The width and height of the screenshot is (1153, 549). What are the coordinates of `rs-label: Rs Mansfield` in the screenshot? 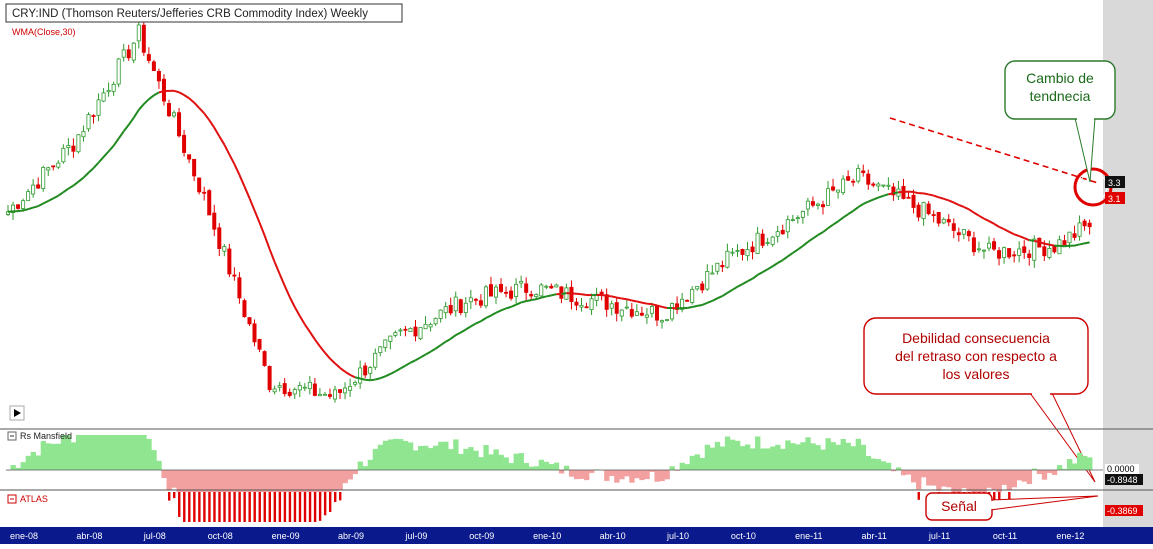 It's located at (46, 436).